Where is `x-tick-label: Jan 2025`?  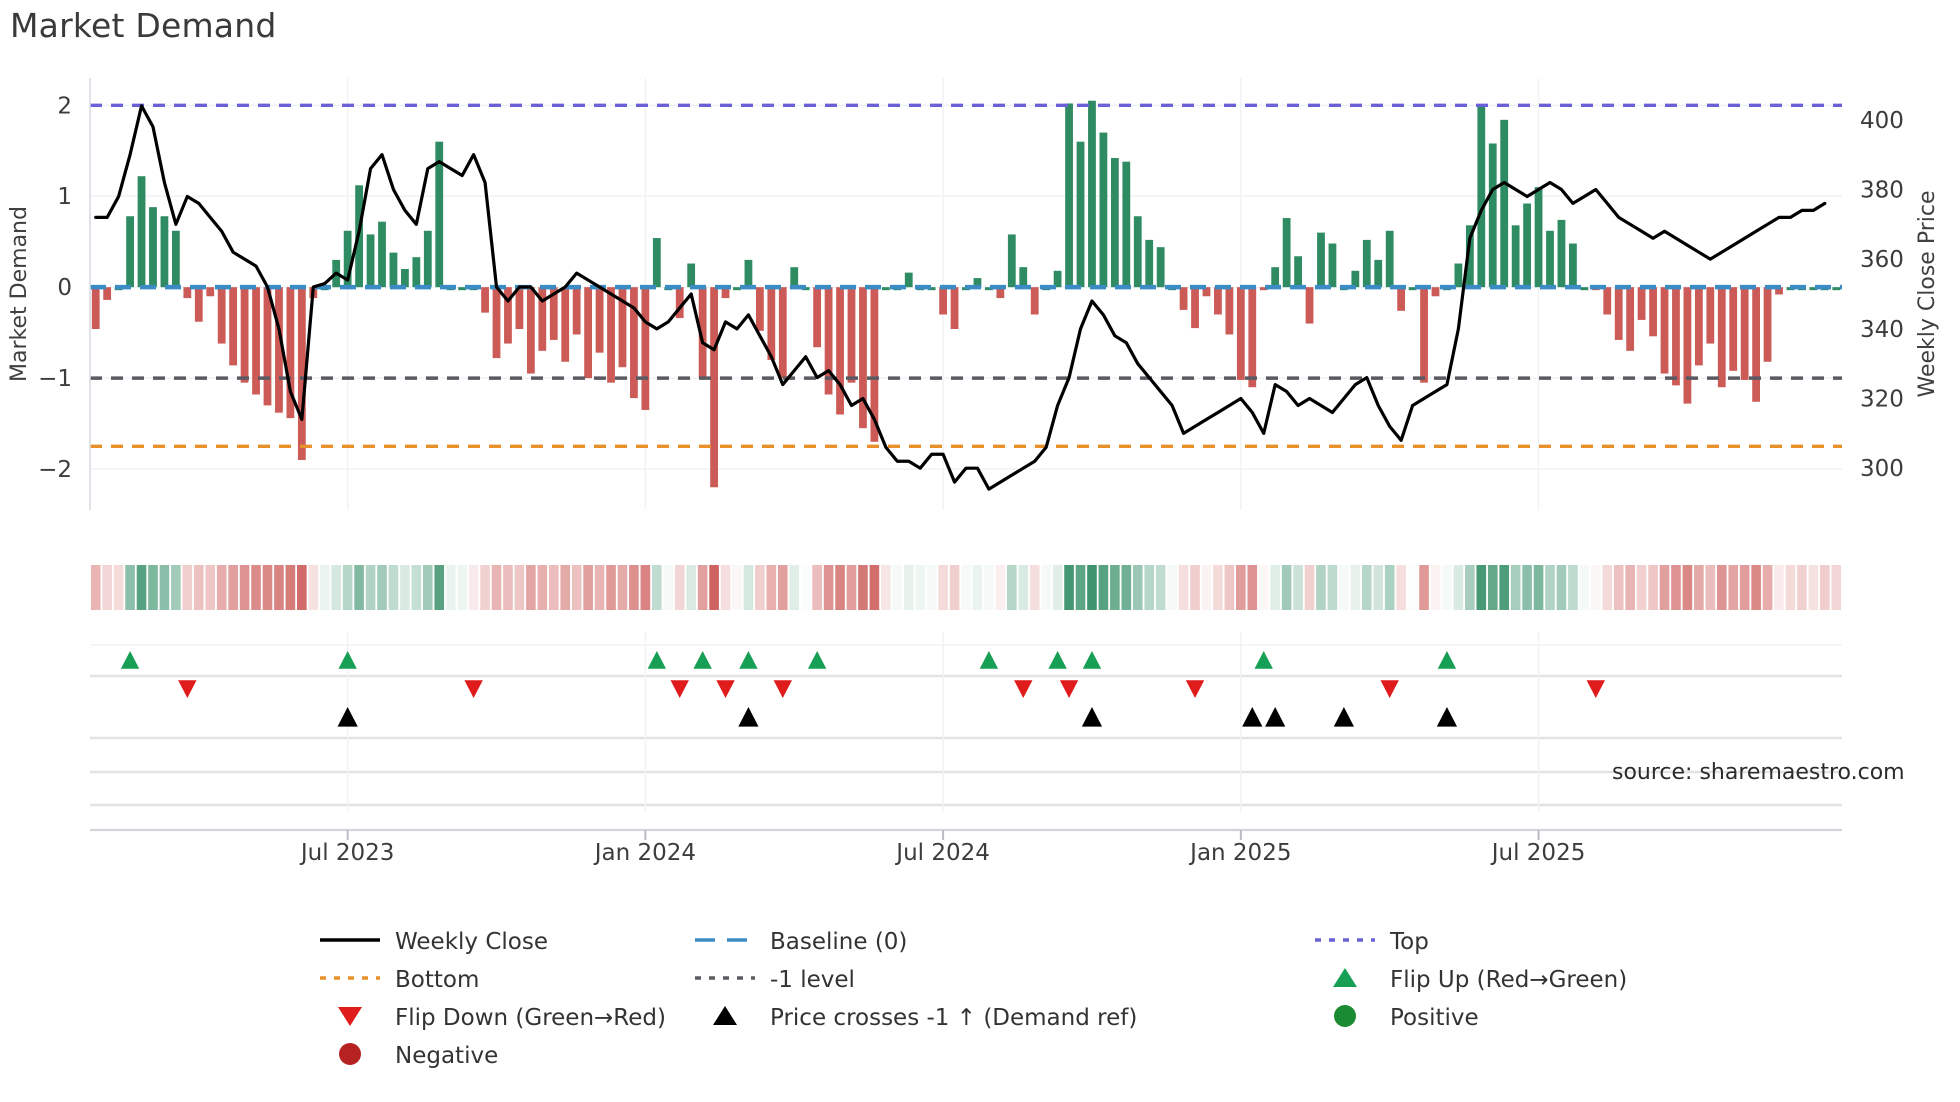 x-tick-label: Jan 2025 is located at coordinates (1239, 853).